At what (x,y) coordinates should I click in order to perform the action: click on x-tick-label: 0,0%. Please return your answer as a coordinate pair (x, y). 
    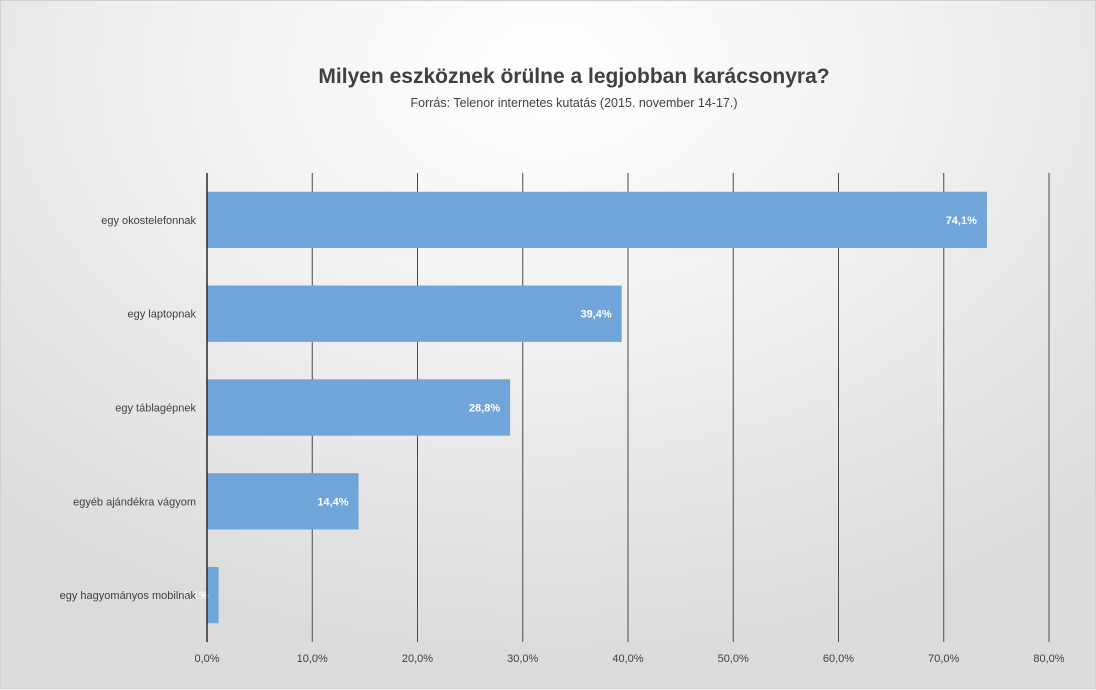
    Looking at the image, I should click on (206, 659).